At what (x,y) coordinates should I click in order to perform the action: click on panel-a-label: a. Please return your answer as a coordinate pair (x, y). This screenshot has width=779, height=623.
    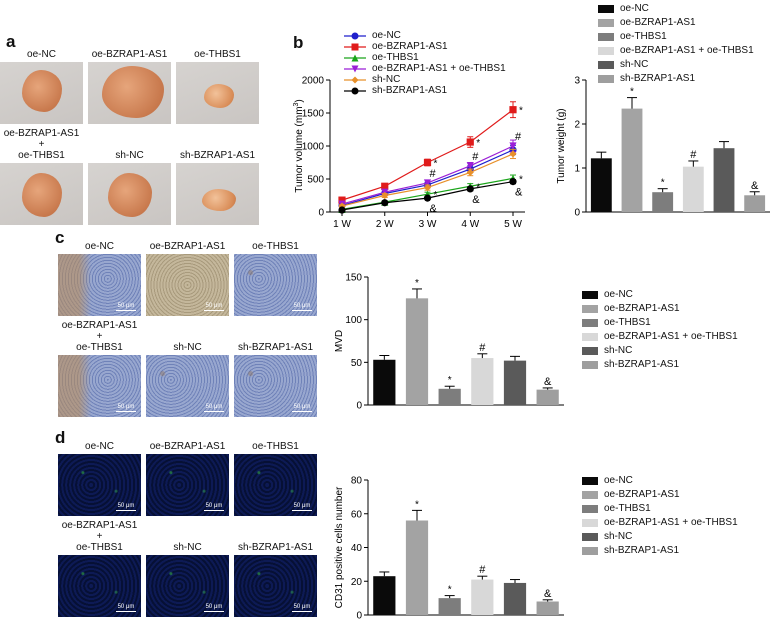
    Looking at the image, I should click on (11, 41).